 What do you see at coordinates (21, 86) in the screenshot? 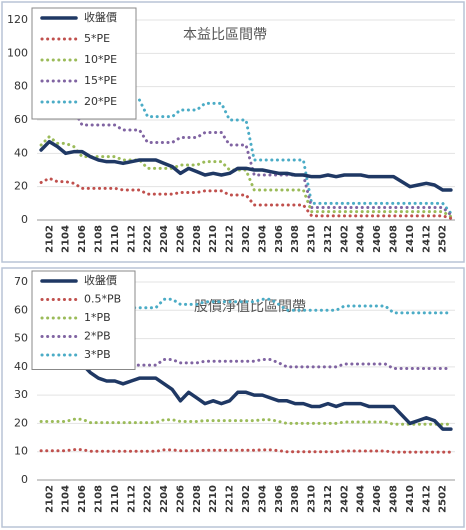
I see `y-tick-label: 80` at bounding box center [21, 86].